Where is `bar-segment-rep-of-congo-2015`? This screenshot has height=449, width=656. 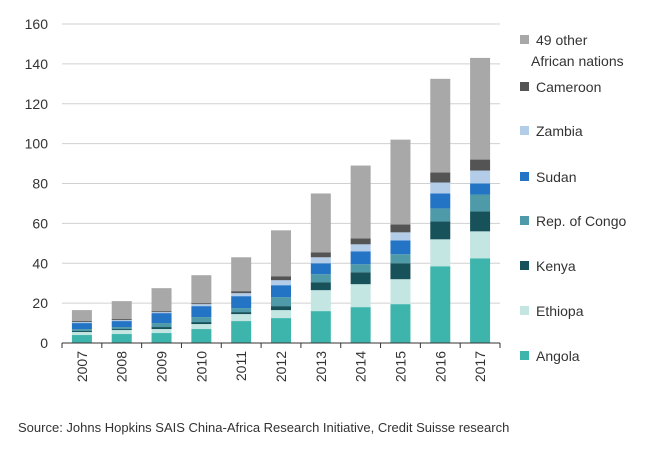 bar-segment-rep-of-congo-2015 is located at coordinates (400, 259).